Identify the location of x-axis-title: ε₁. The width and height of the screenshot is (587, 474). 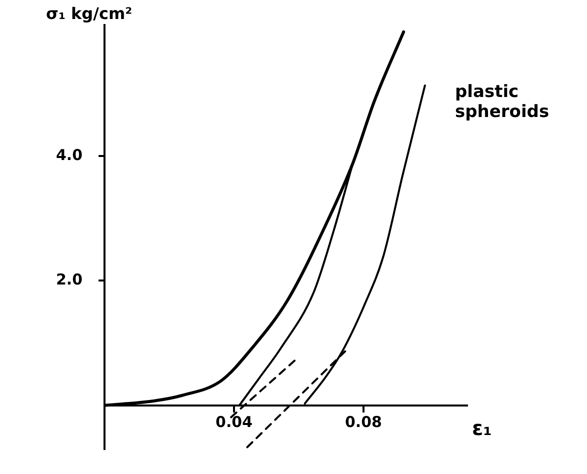
(482, 428).